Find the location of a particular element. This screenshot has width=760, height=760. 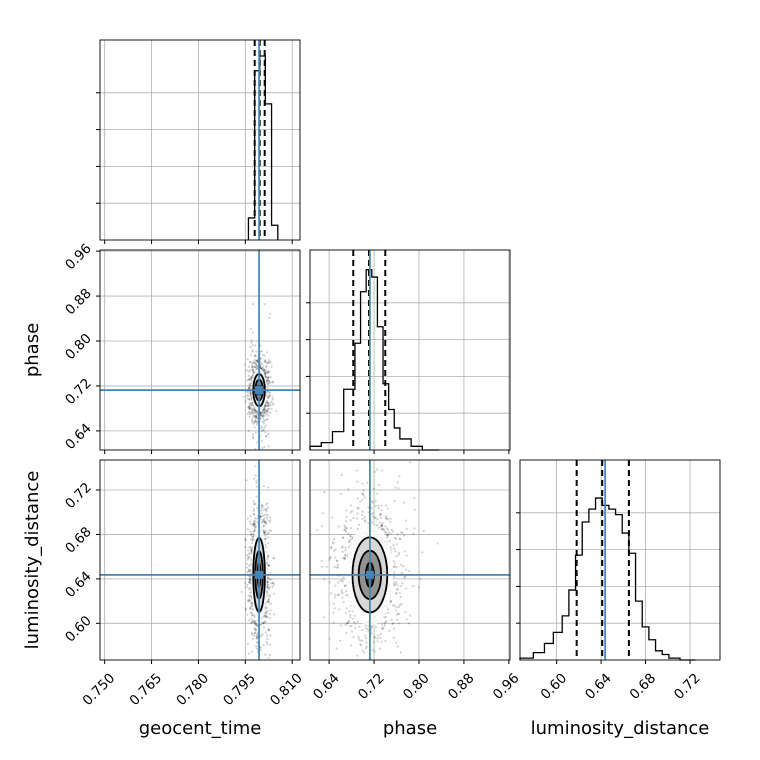

joint-panel-phase-luminosity_distance-background is located at coordinates (410, 560).